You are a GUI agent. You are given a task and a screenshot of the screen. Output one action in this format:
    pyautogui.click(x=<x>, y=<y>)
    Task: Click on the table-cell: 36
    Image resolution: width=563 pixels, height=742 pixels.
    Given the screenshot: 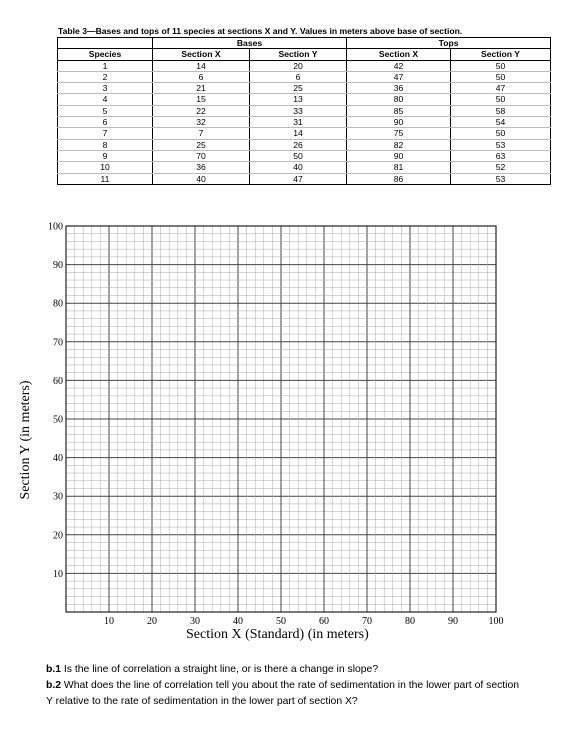 What is the action you would take?
    pyautogui.click(x=399, y=88)
    